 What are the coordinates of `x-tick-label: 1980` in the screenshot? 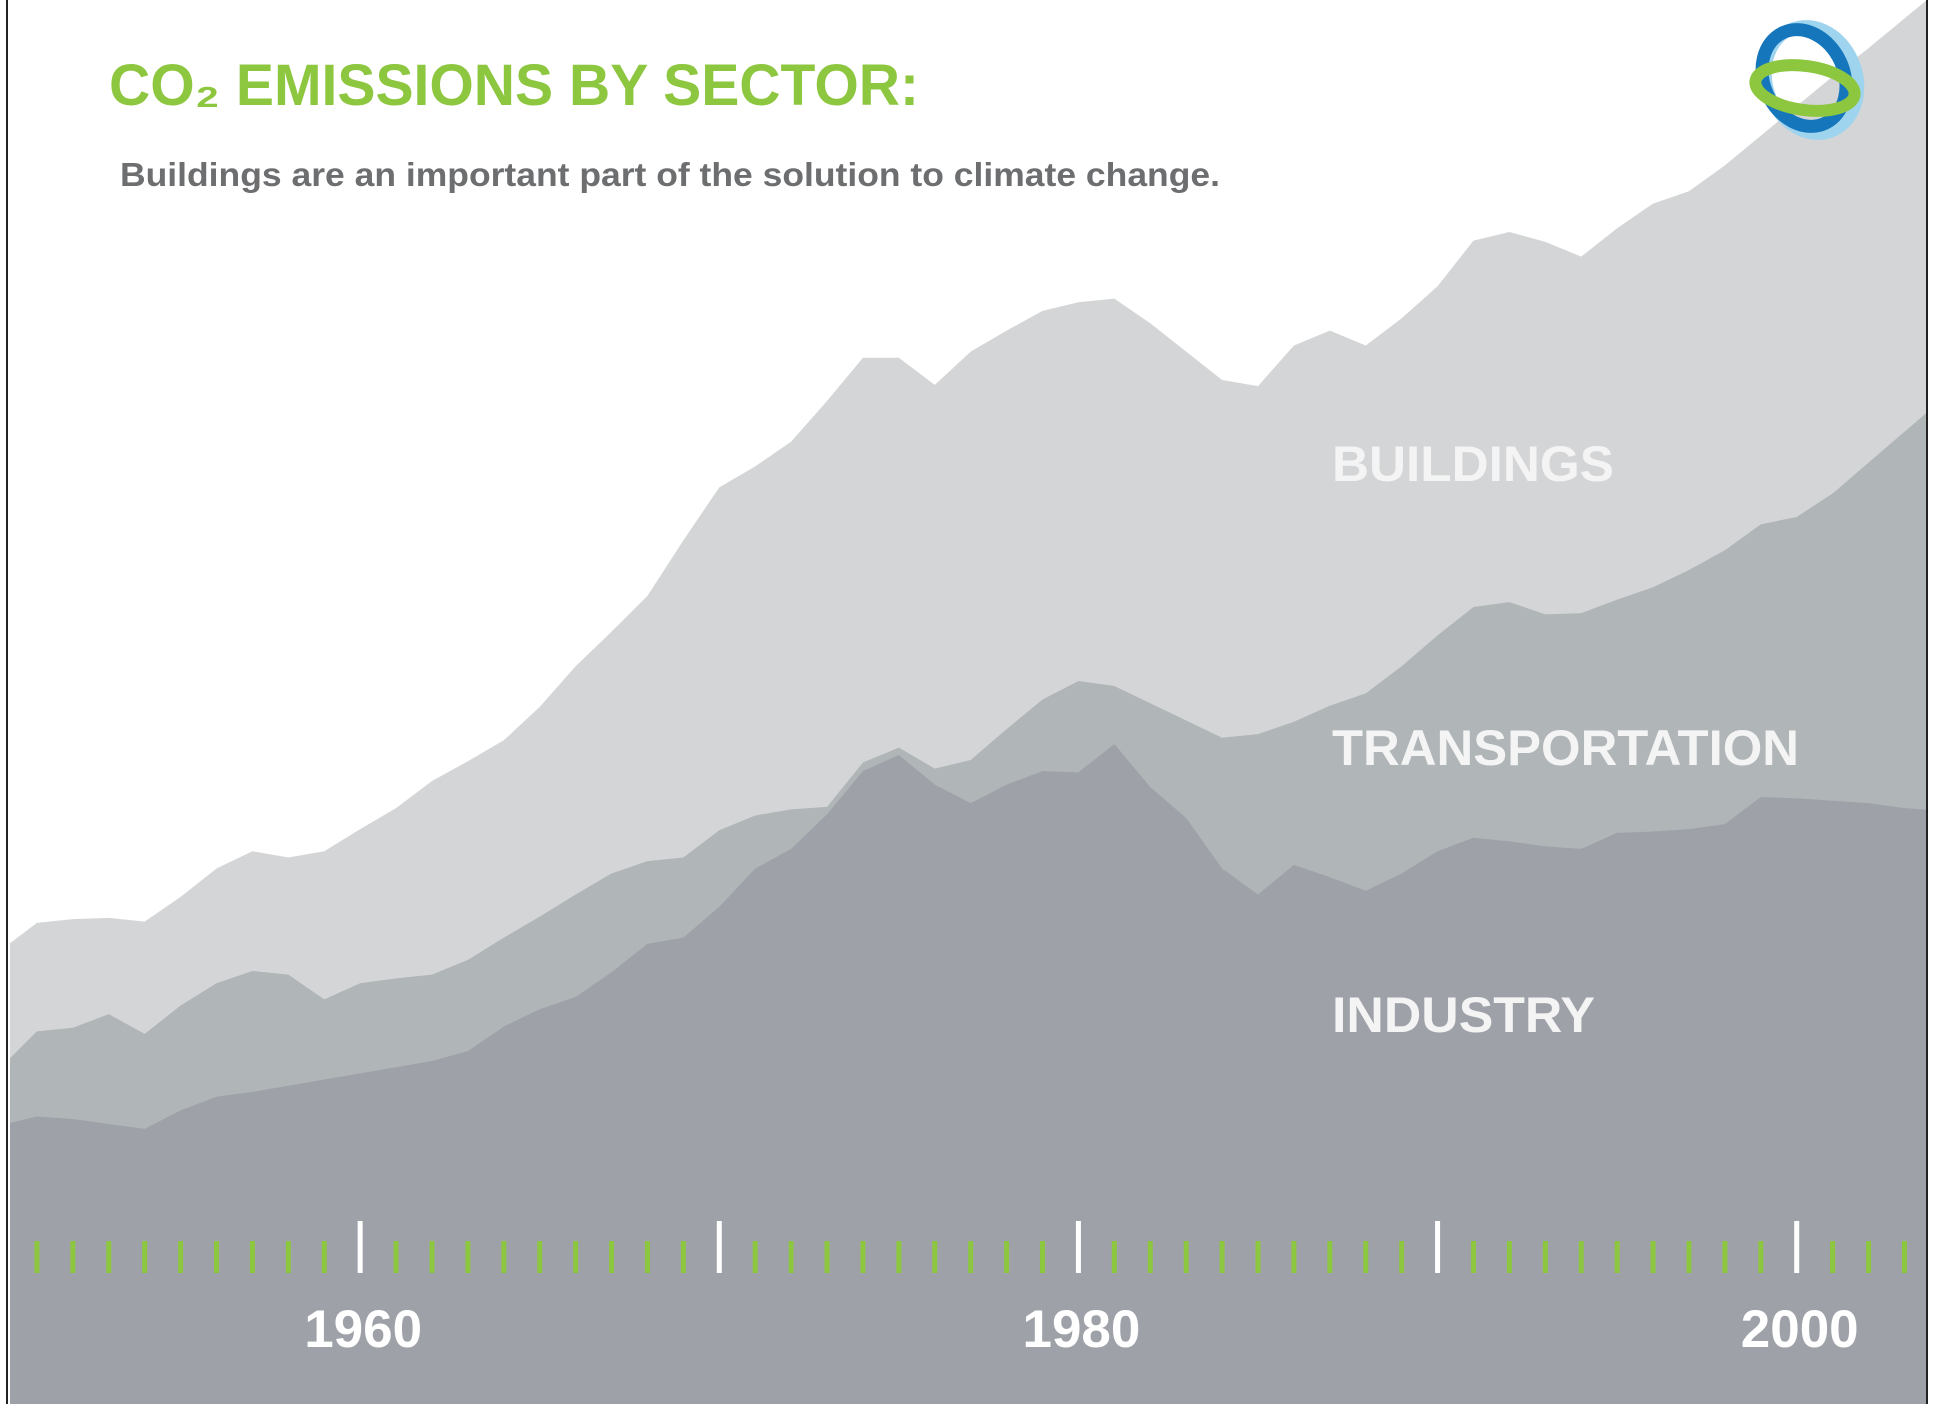 It's located at (1081, 1329).